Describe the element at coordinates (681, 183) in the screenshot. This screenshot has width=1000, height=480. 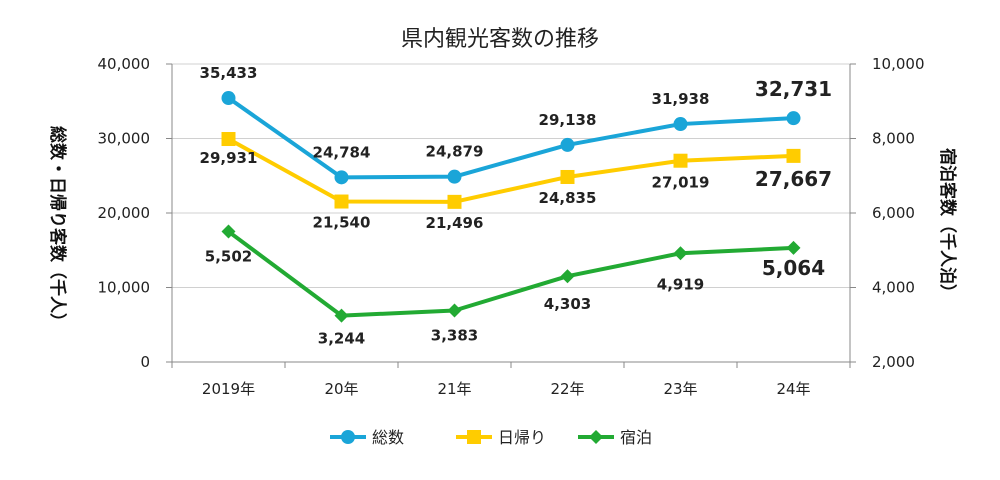
I see `data-label: 27,019` at that location.